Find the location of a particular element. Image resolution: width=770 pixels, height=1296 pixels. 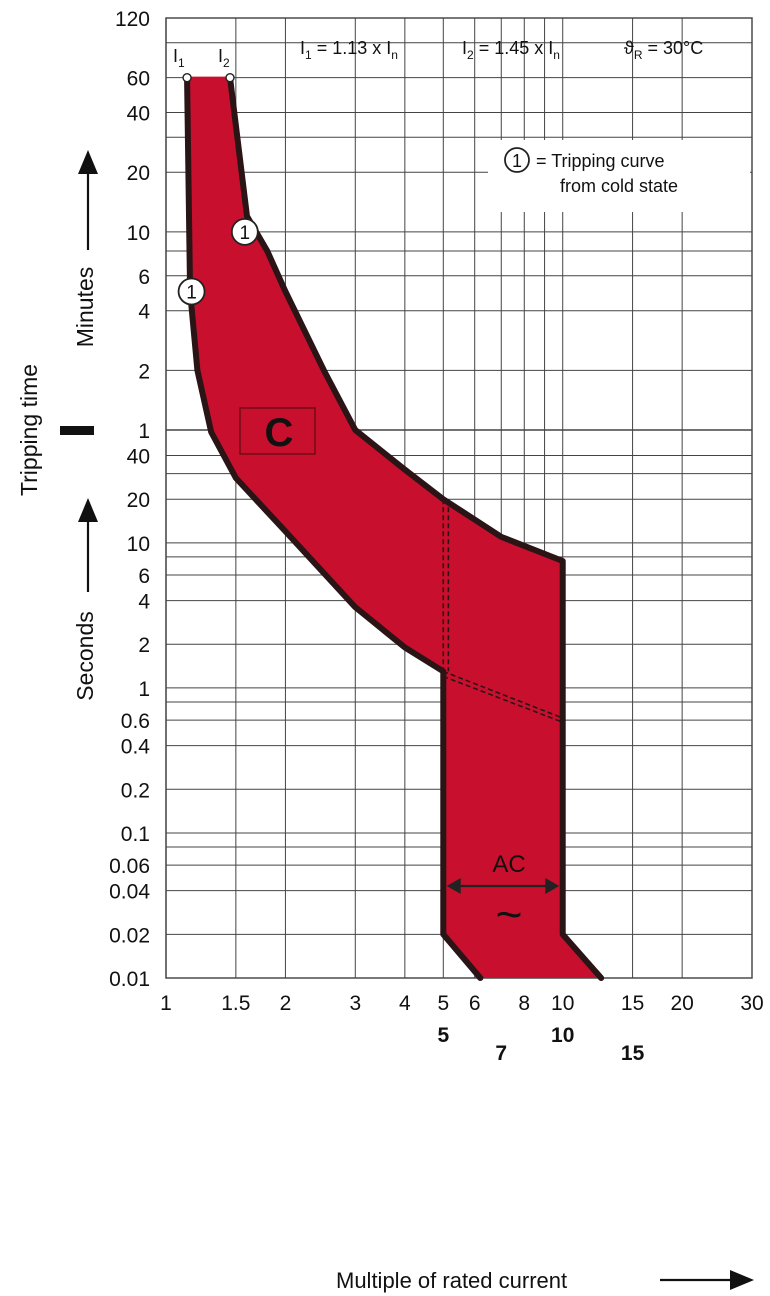

x-tick-secondary: 10 is located at coordinates (562, 1035).